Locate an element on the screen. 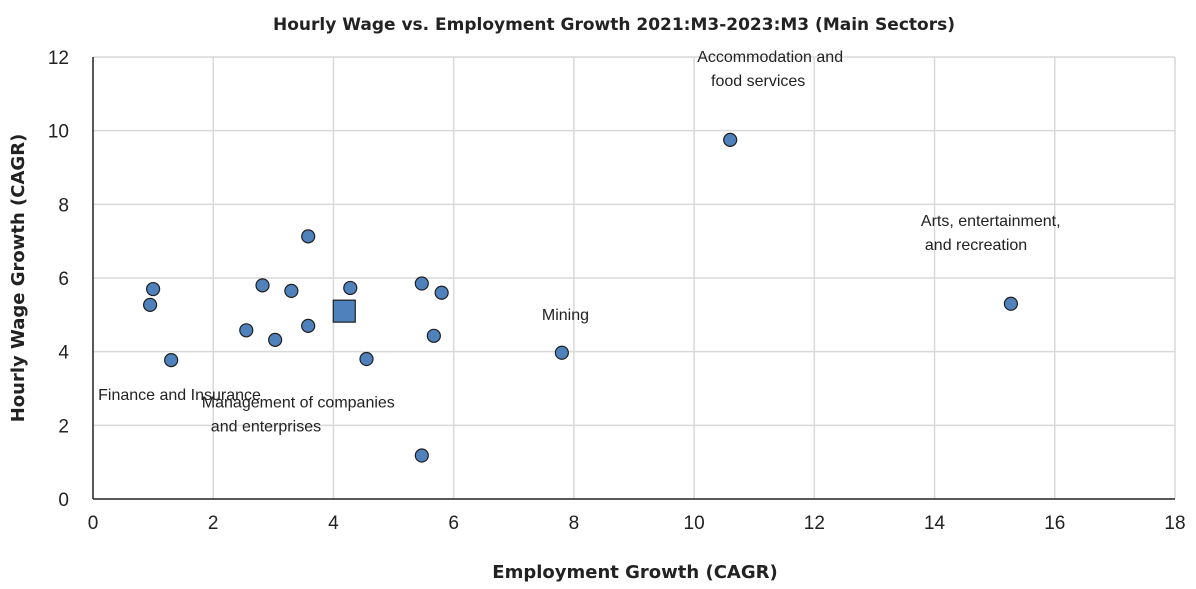  annotation-label: Finance and Insurance is located at coordinates (179, 395).